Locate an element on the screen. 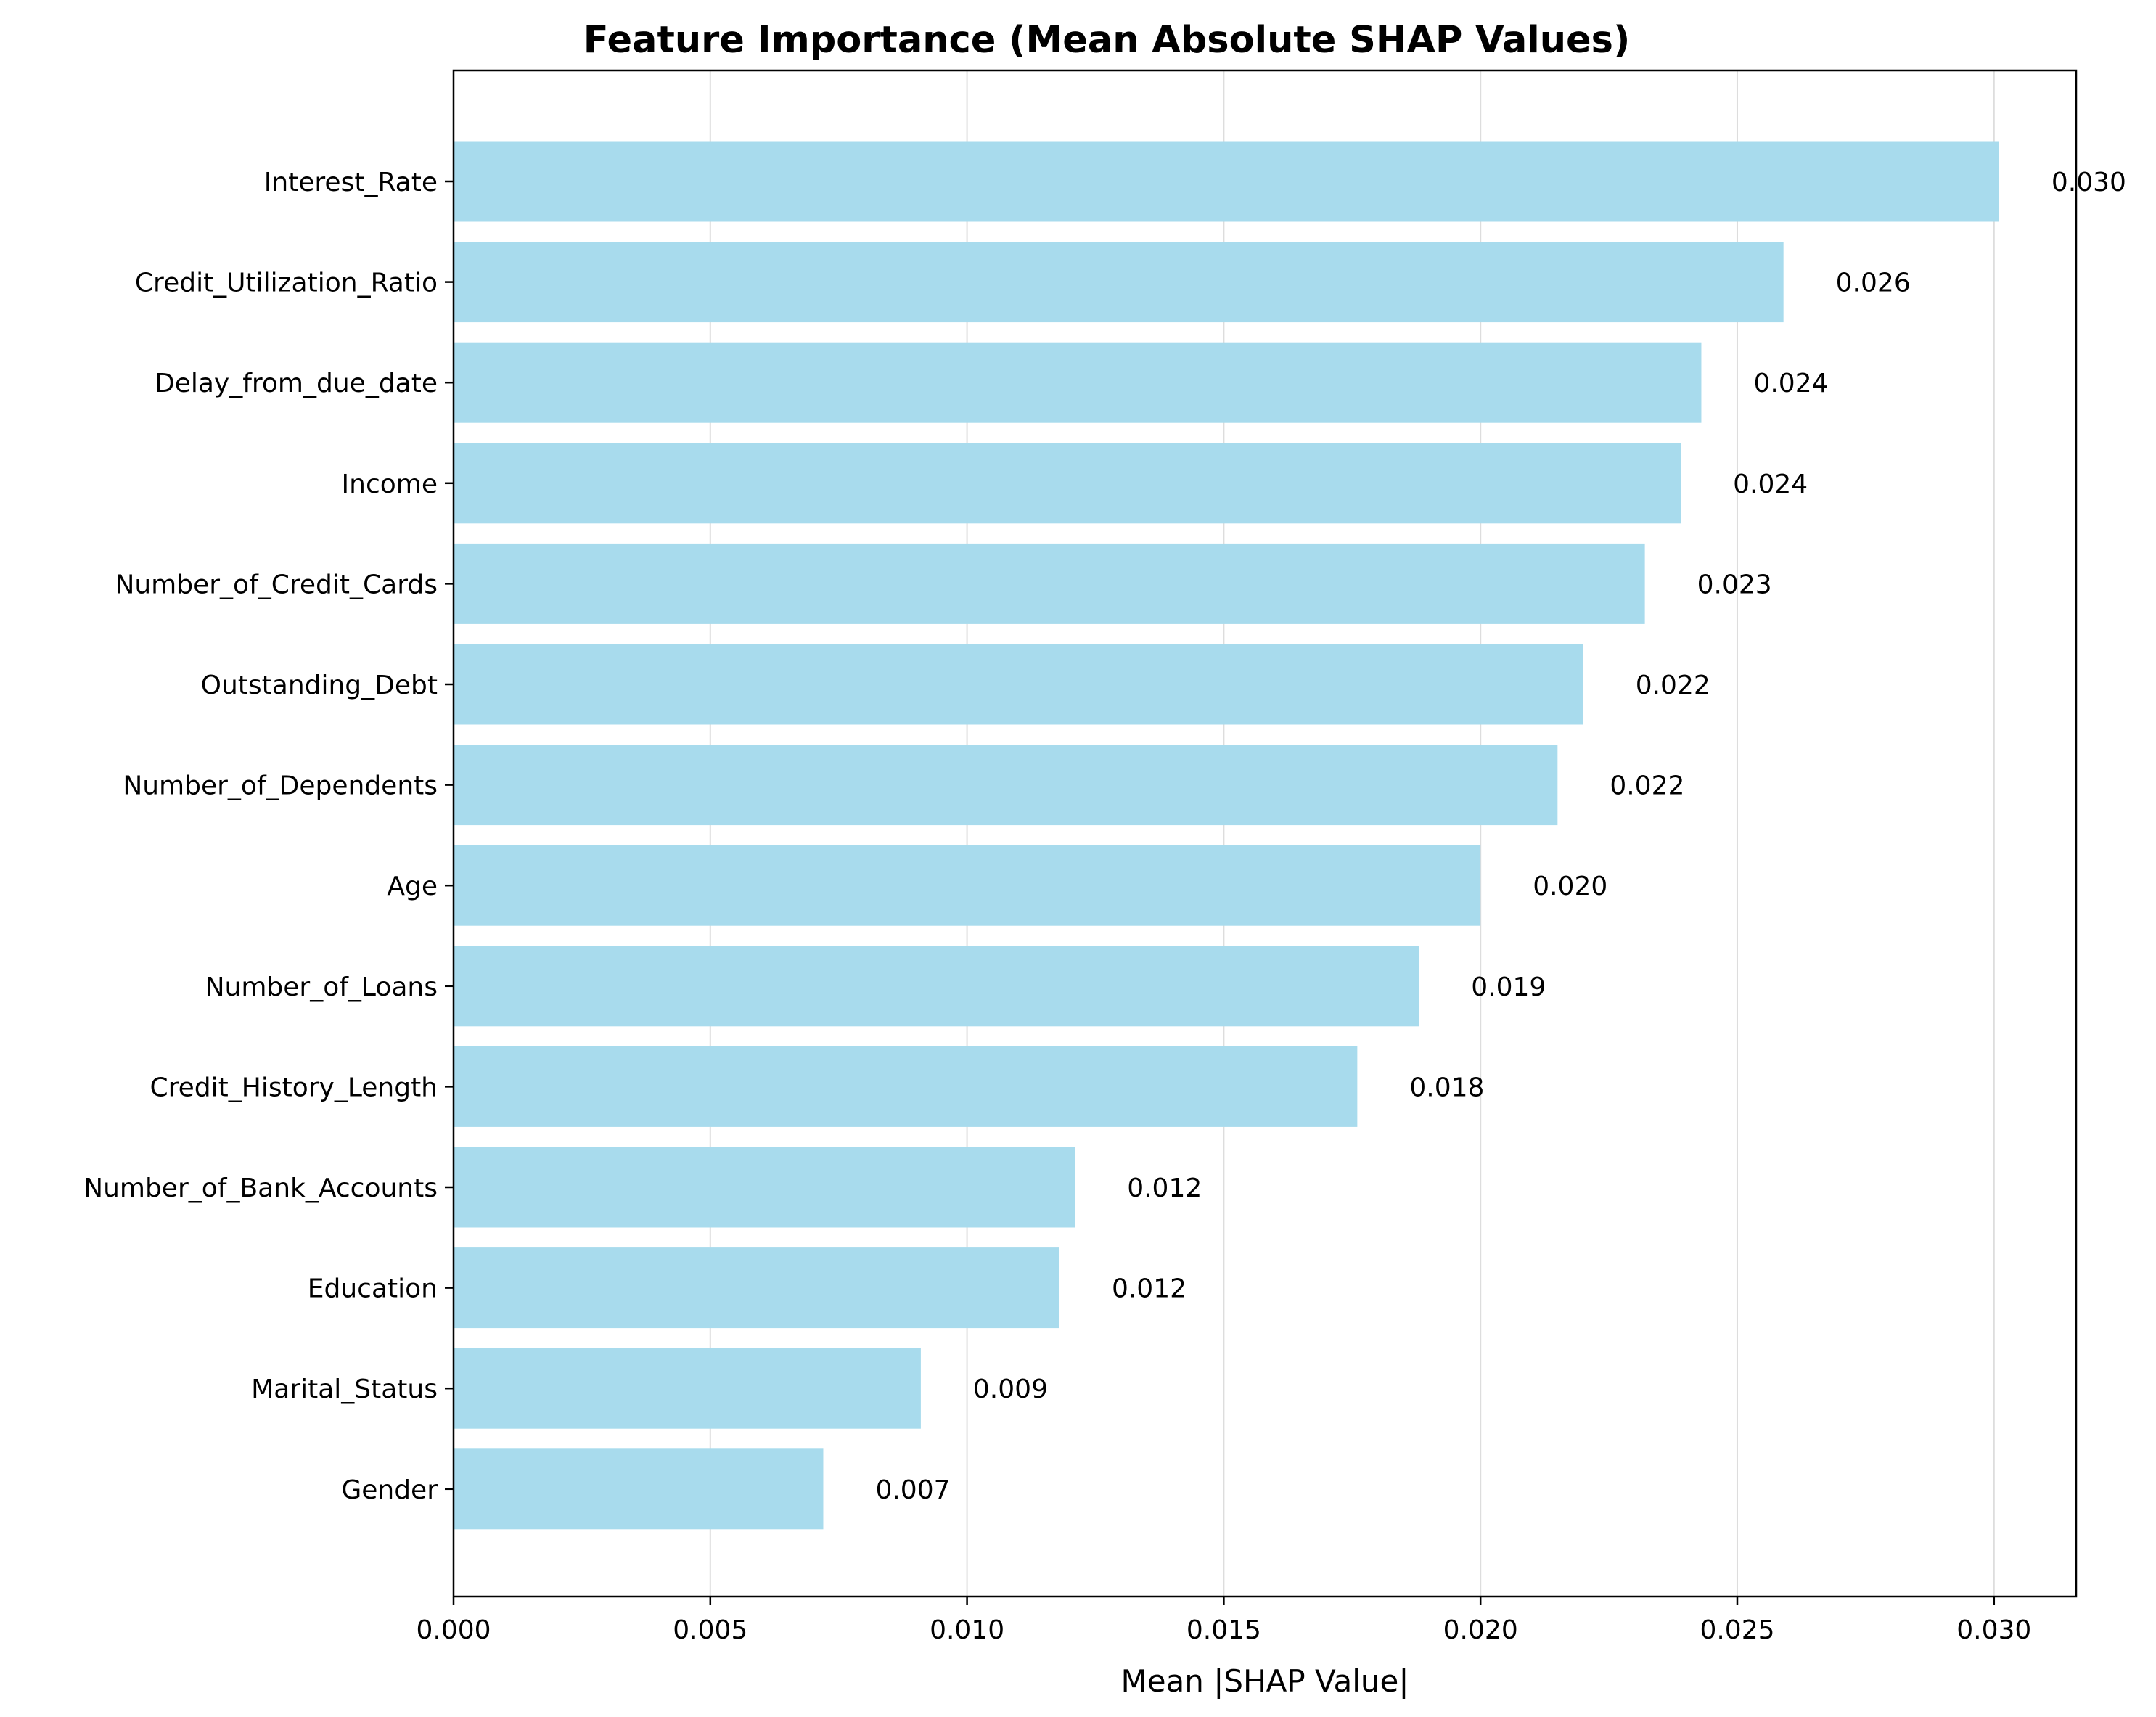 The height and width of the screenshot is (1717, 2156). data-label: 0.009 is located at coordinates (1010, 1389).